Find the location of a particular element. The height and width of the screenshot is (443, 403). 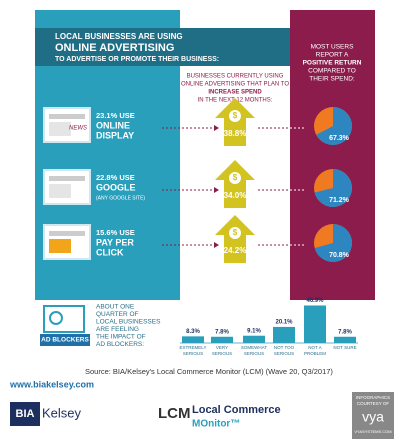

logo-text: COURTESY OF is located at coordinates (373, 403).